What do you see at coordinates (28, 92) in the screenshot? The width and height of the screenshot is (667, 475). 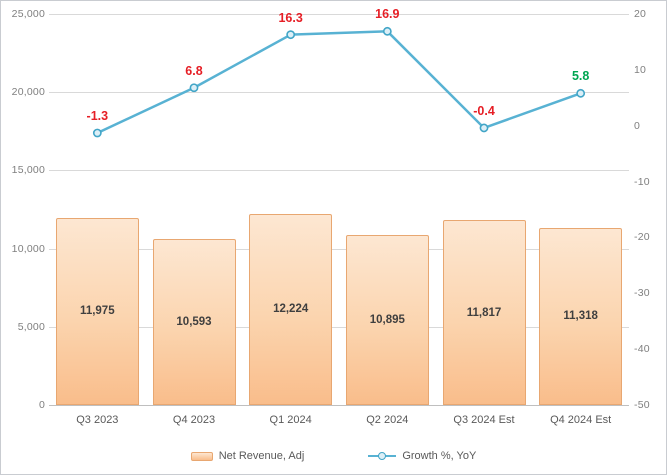 I see `y-axis-tick-label: 20,000` at bounding box center [28, 92].